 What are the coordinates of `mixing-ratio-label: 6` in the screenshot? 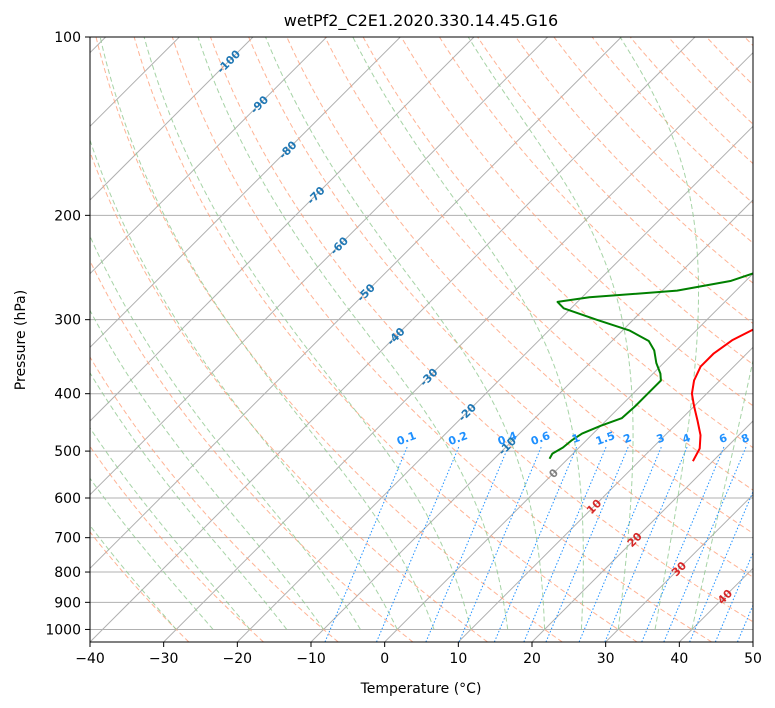 It's located at (723, 438).